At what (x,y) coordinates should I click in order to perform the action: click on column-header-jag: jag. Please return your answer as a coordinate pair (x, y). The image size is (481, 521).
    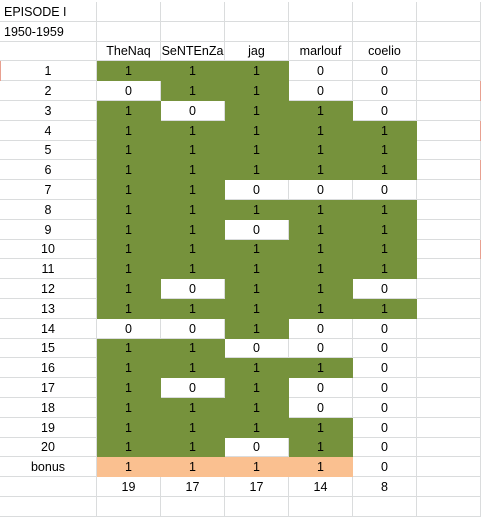
    Looking at the image, I should click on (257, 51).